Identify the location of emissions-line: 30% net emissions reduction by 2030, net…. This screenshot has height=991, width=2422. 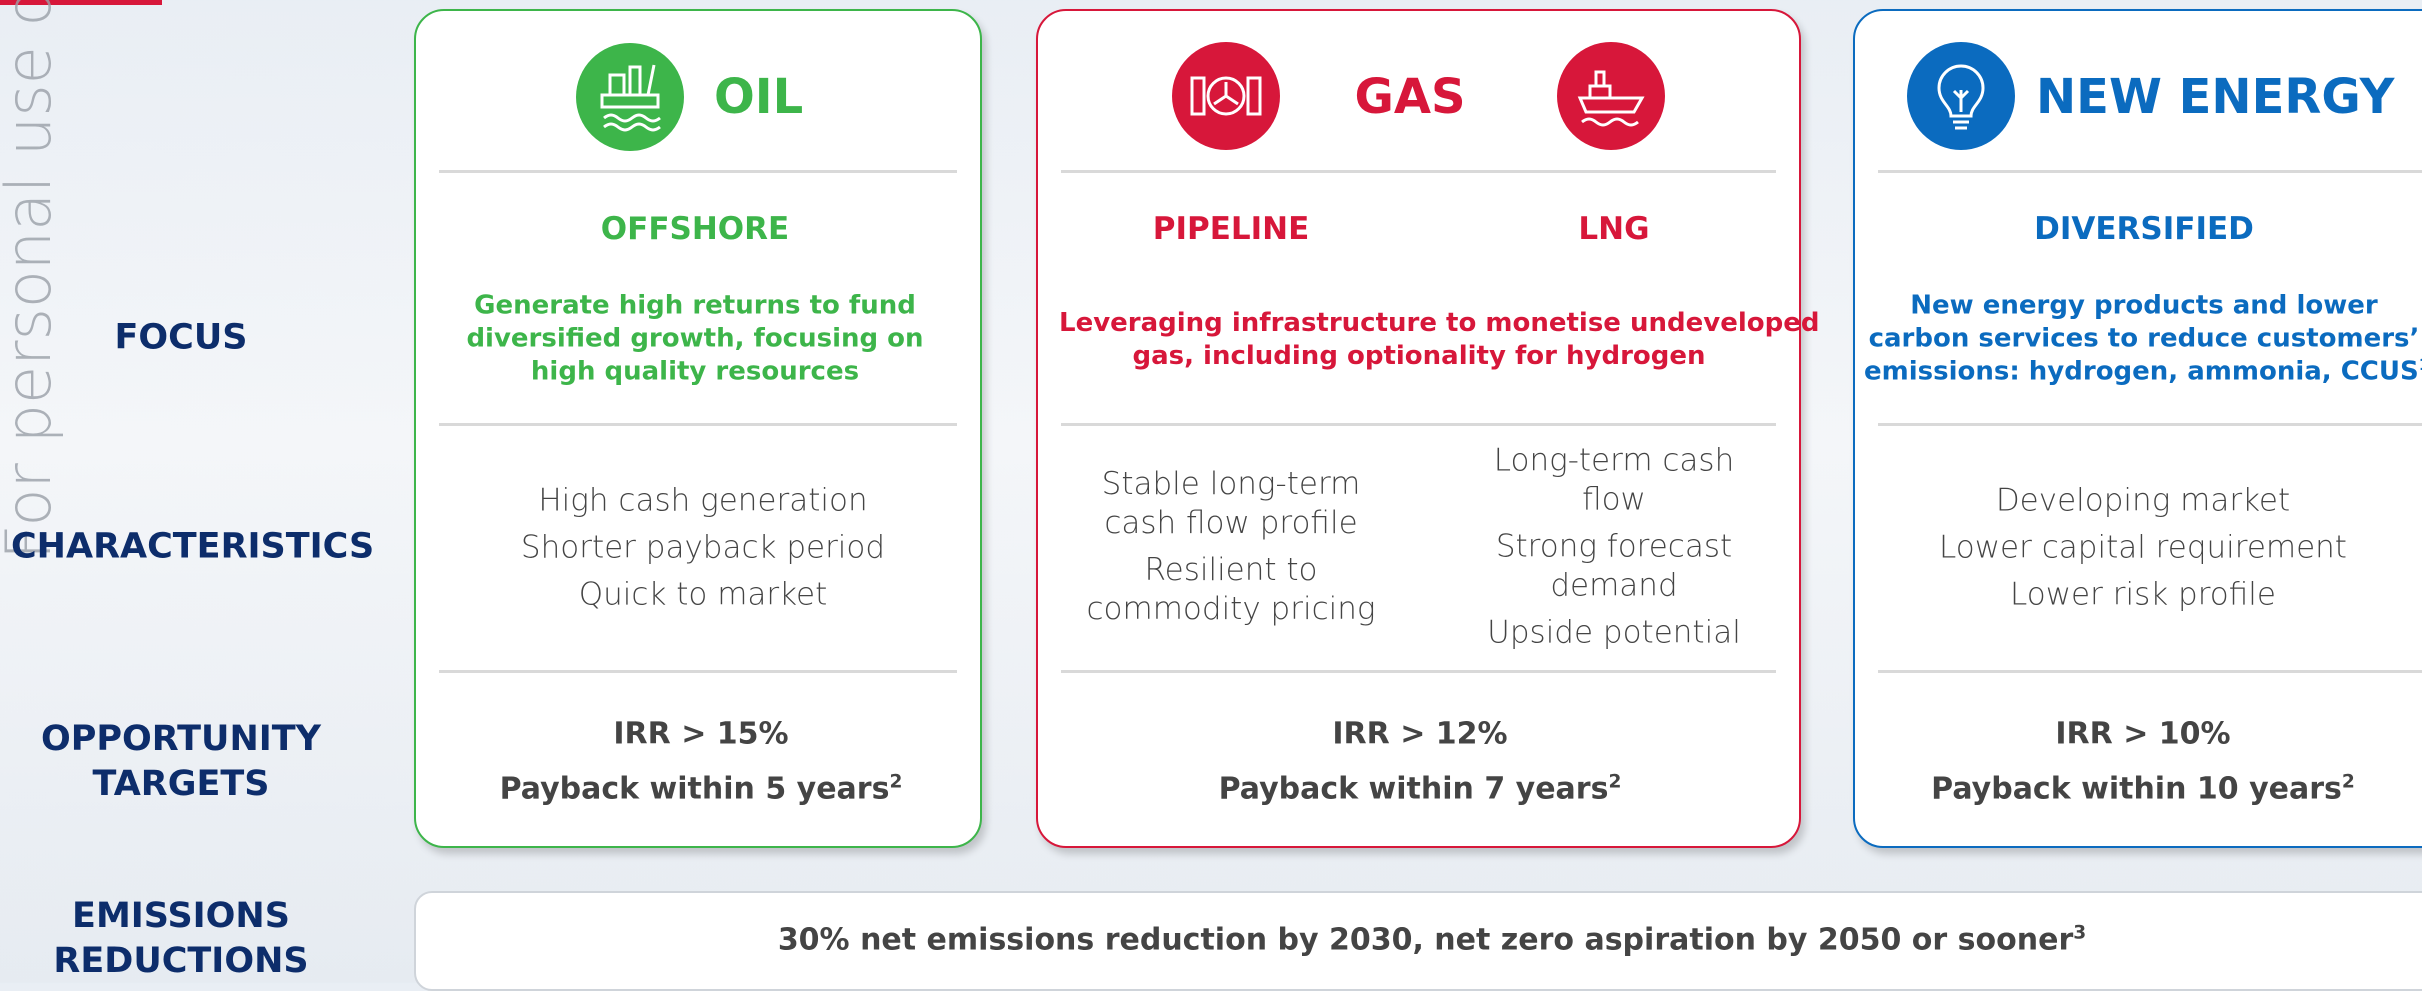
(1425, 940).